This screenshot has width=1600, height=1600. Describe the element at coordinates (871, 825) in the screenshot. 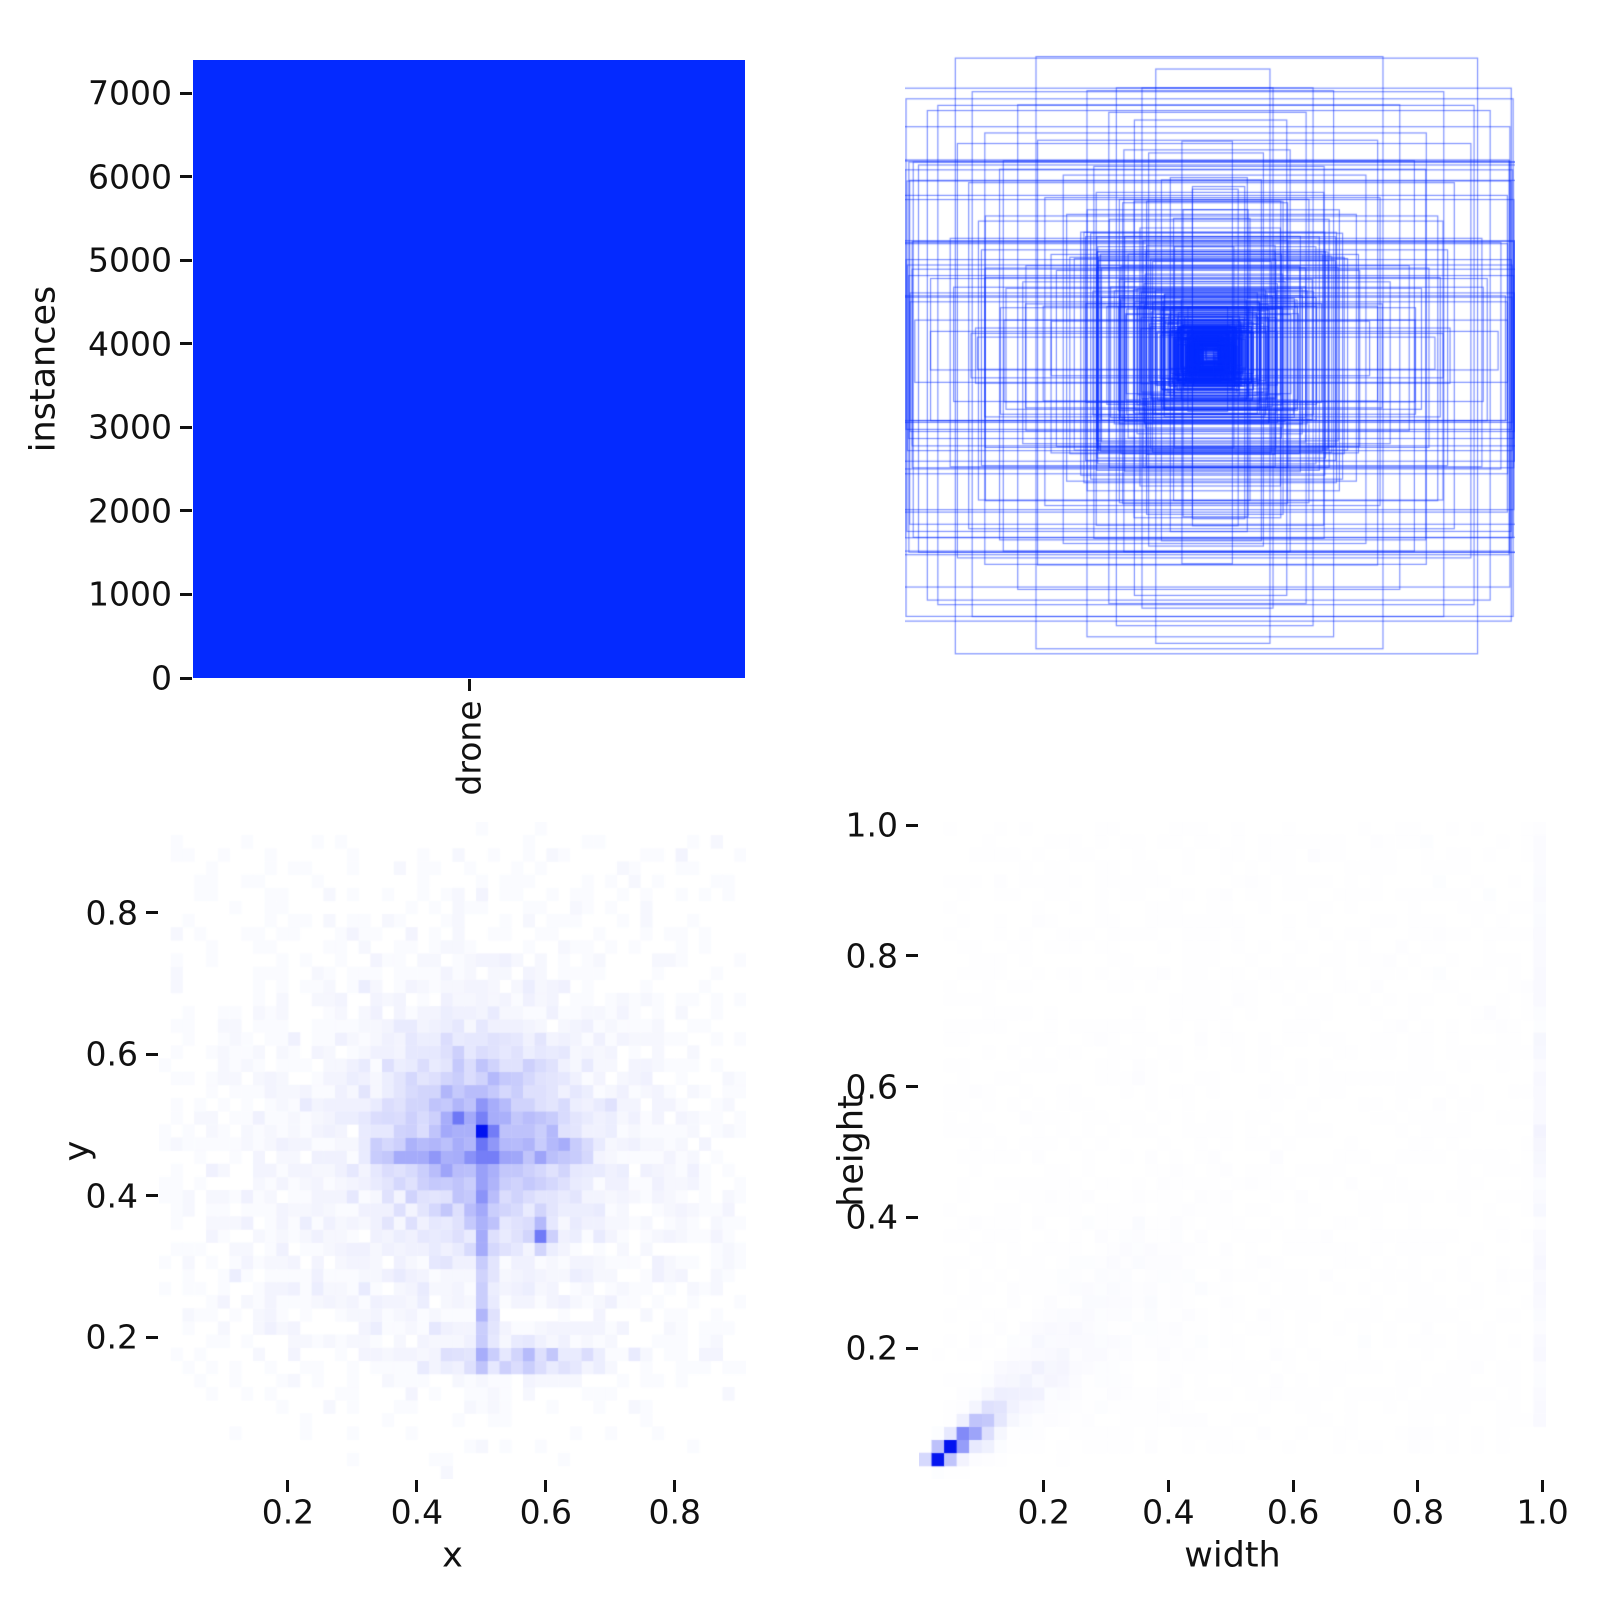

I see `y-tick-label: 1.0` at that location.